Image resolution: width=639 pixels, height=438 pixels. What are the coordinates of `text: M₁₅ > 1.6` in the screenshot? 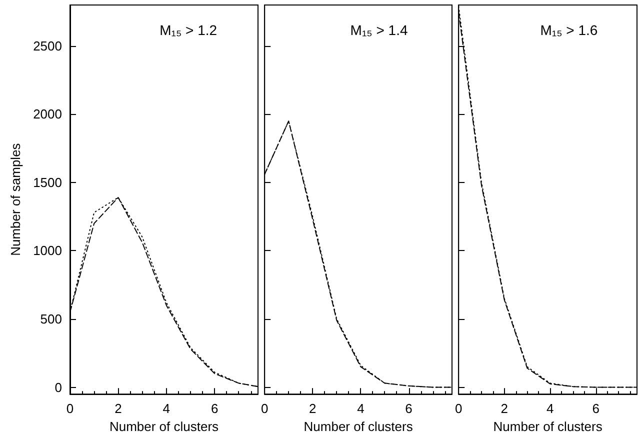 It's located at (569, 30).